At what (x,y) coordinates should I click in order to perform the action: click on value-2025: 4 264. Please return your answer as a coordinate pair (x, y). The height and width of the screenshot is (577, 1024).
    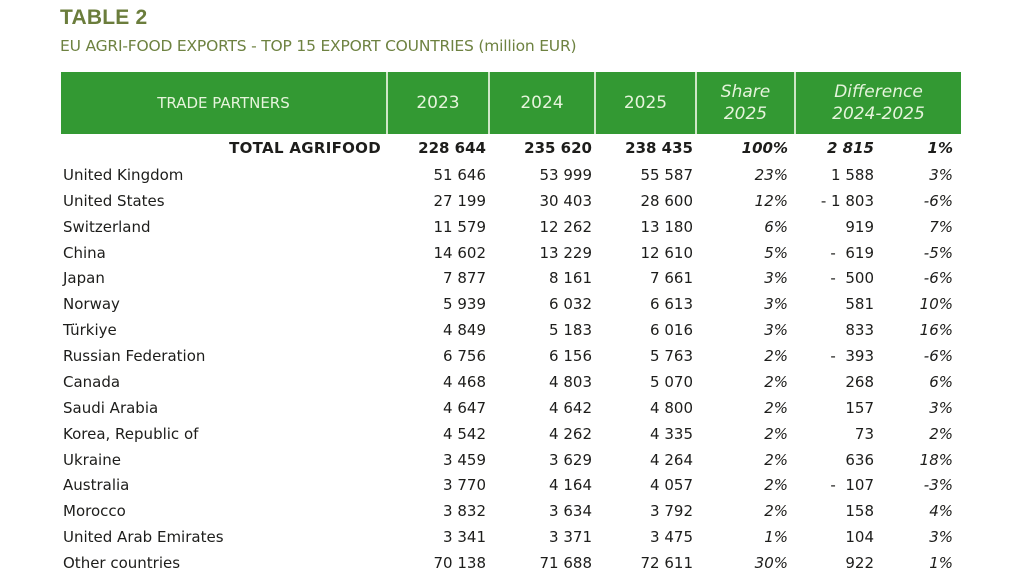
    Looking at the image, I should click on (671, 459).